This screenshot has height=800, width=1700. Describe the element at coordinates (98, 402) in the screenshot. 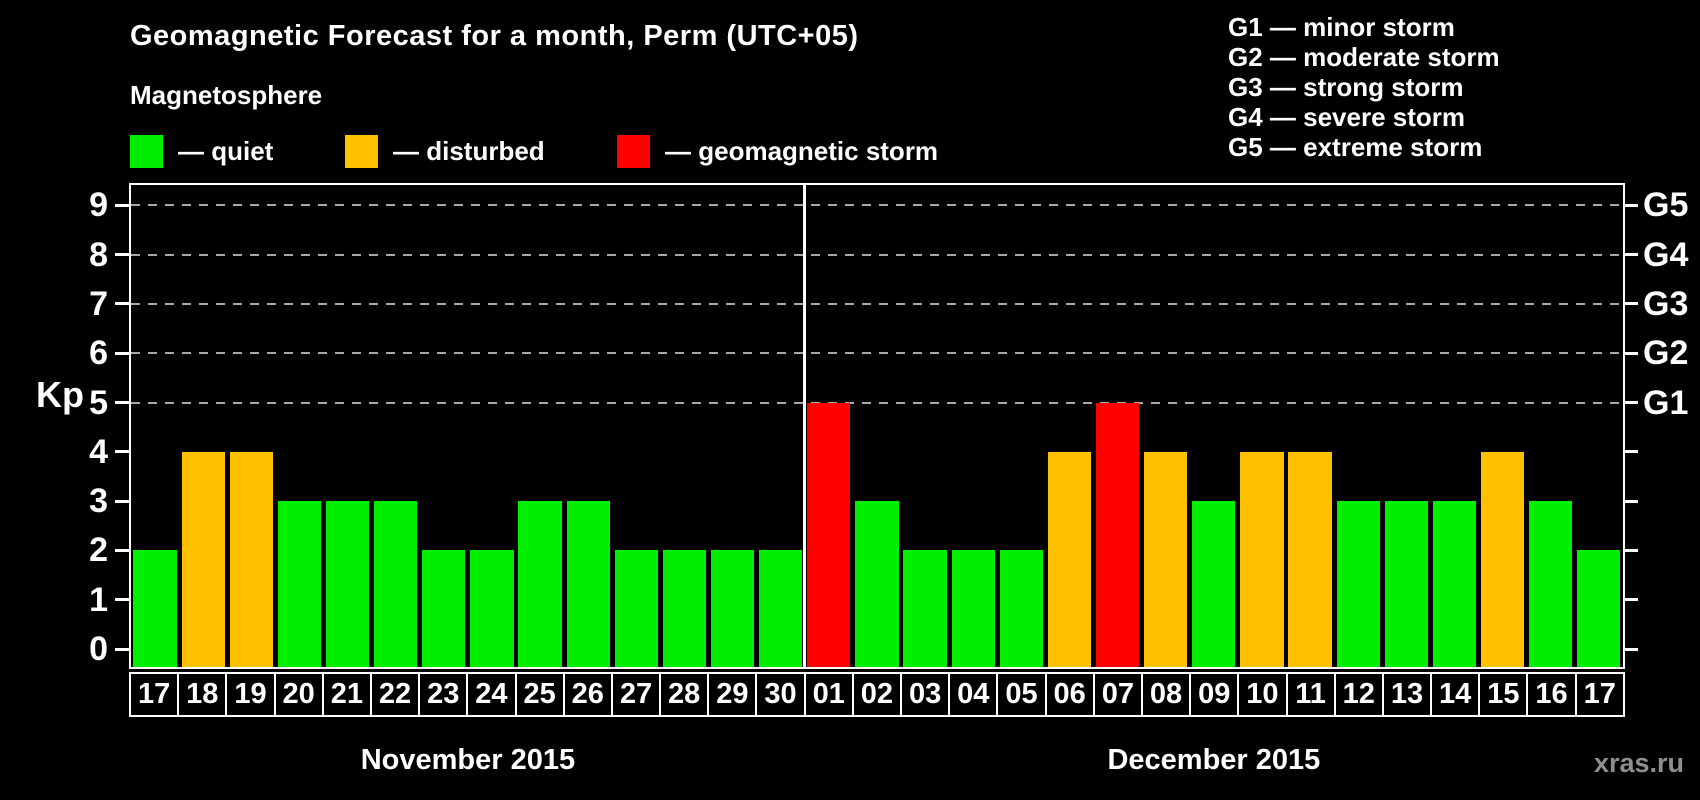

I see `kp-tick-label-5: 5` at that location.